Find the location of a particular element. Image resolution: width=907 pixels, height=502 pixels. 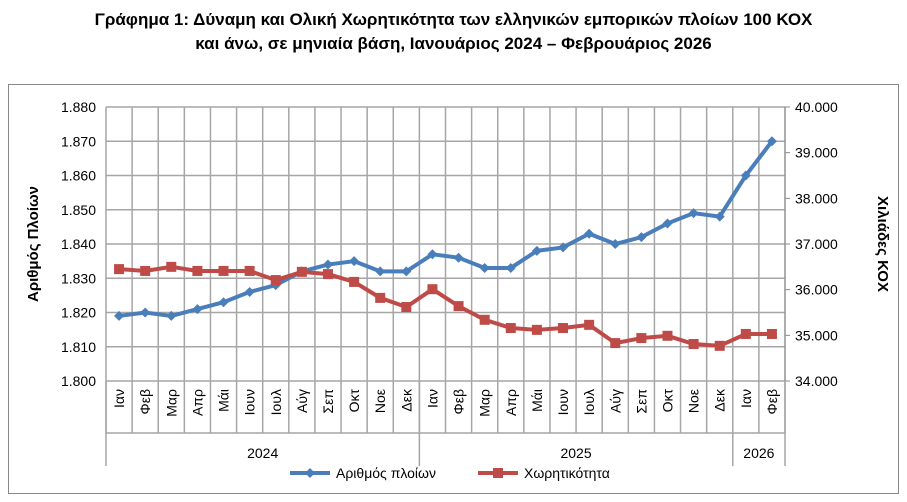

y-tick-label: 1.880 is located at coordinates (78, 107).